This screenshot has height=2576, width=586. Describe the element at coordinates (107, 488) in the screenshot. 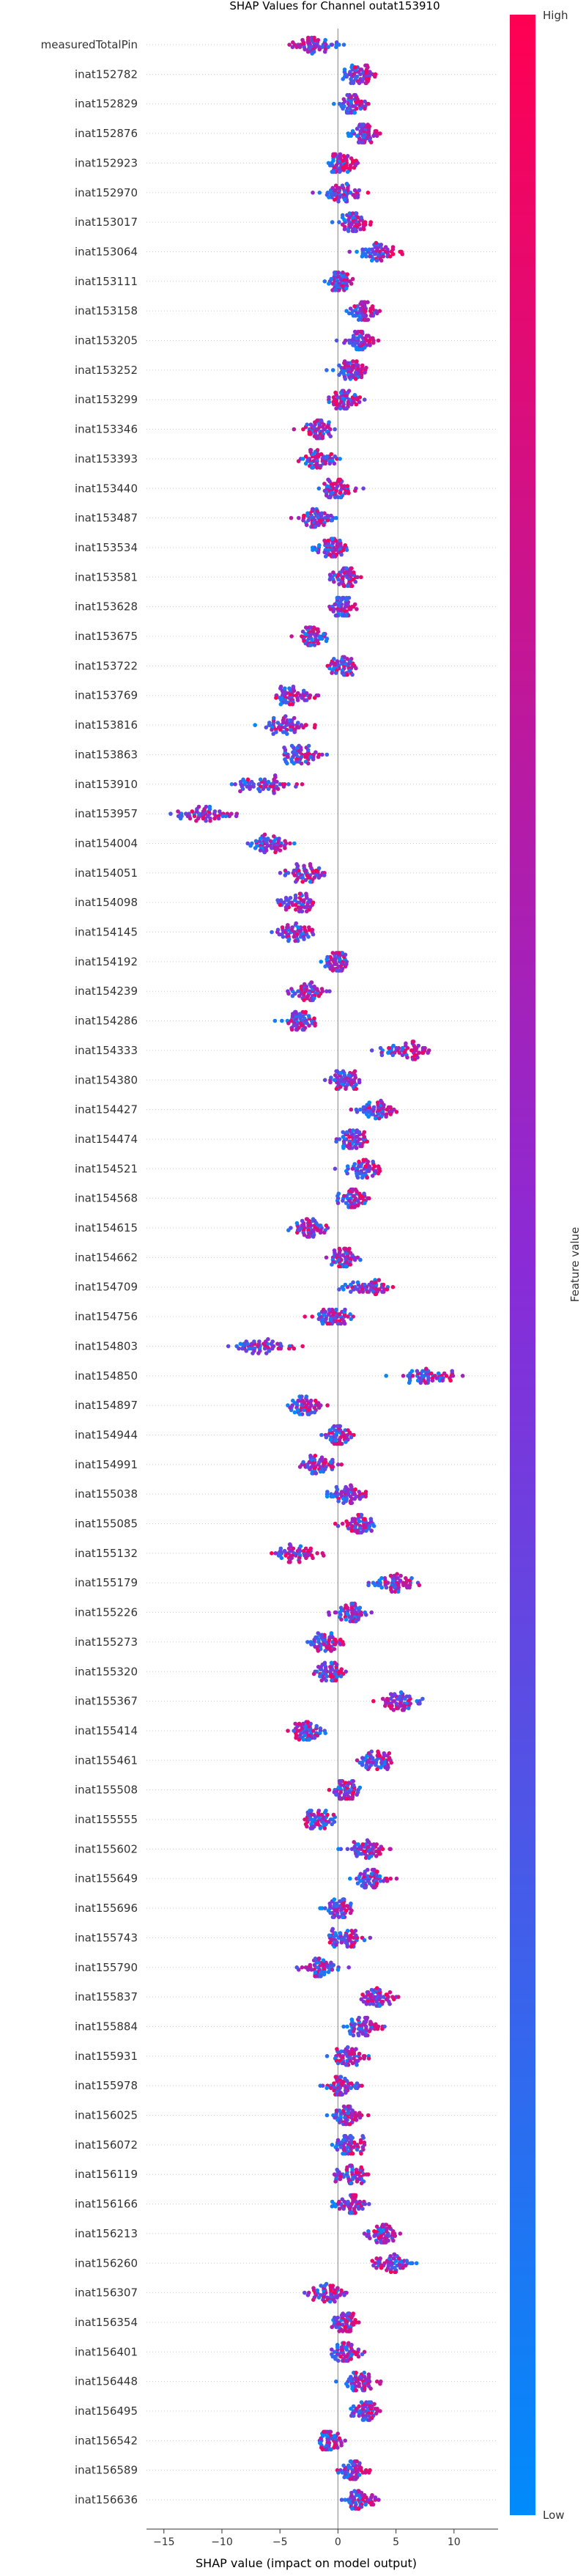

I see `feature-label: inat153440` at that location.